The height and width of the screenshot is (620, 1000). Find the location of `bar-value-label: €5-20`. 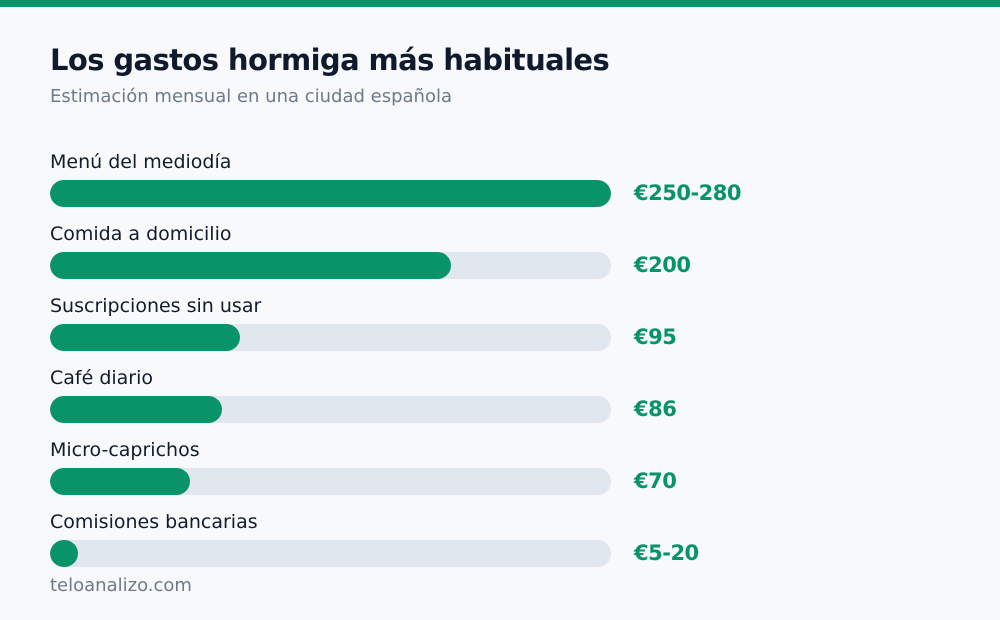

bar-value-label: €5-20 is located at coordinates (666, 553).